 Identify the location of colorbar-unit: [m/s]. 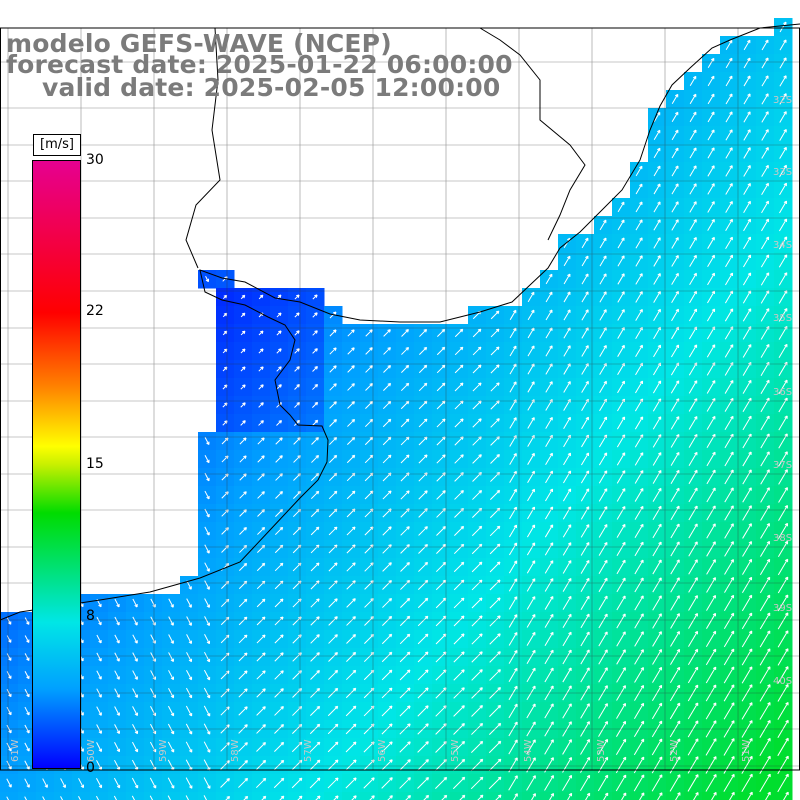
(57, 145).